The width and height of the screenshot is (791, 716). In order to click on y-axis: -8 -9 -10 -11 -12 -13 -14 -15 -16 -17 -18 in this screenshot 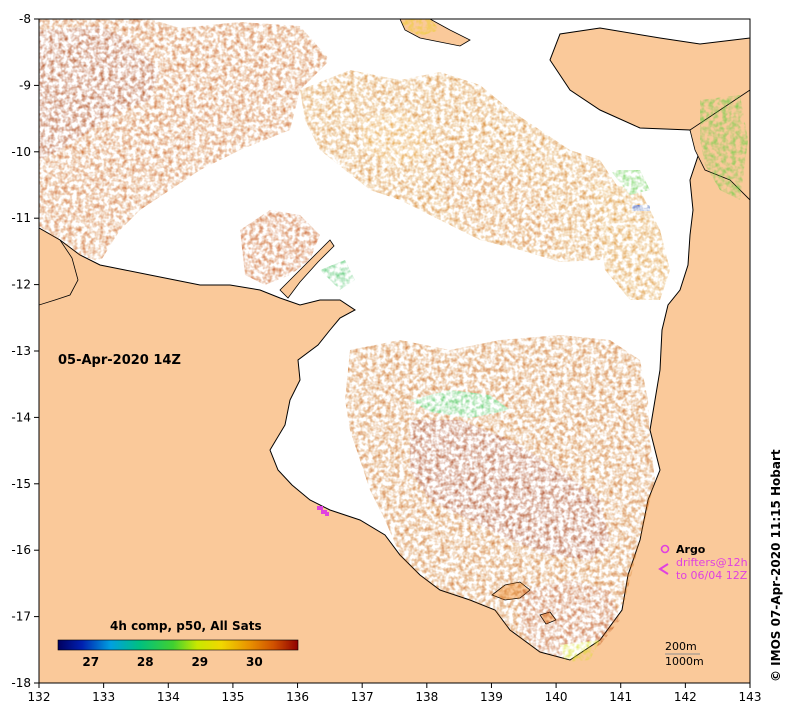, I will do `click(25, 351)`.